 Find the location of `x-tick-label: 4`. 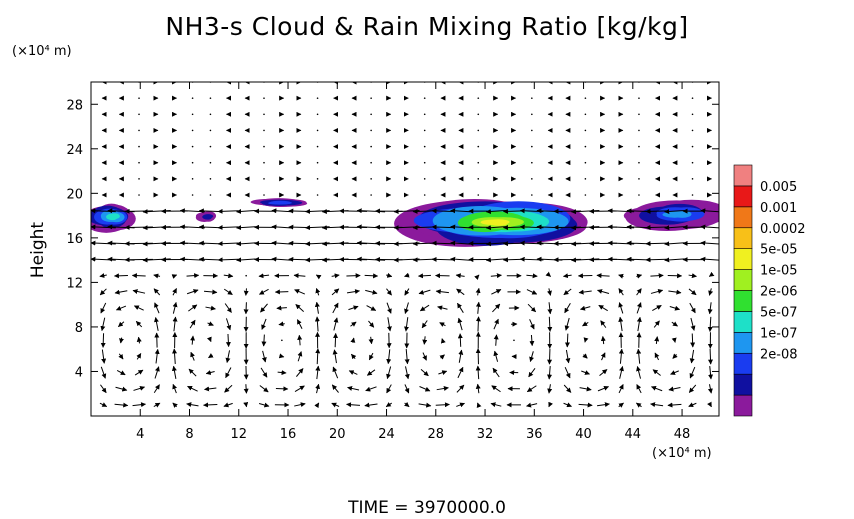

x-tick-label: 4 is located at coordinates (140, 434).